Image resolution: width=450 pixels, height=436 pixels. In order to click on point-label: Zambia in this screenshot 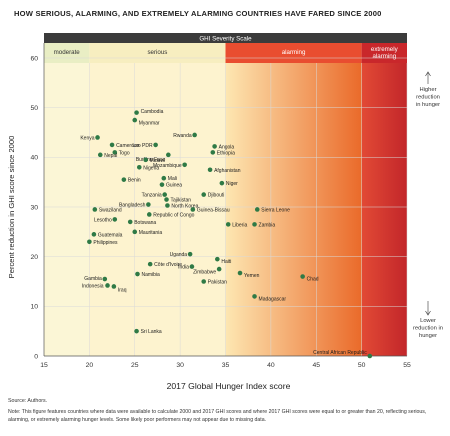, I will do `click(267, 225)`.